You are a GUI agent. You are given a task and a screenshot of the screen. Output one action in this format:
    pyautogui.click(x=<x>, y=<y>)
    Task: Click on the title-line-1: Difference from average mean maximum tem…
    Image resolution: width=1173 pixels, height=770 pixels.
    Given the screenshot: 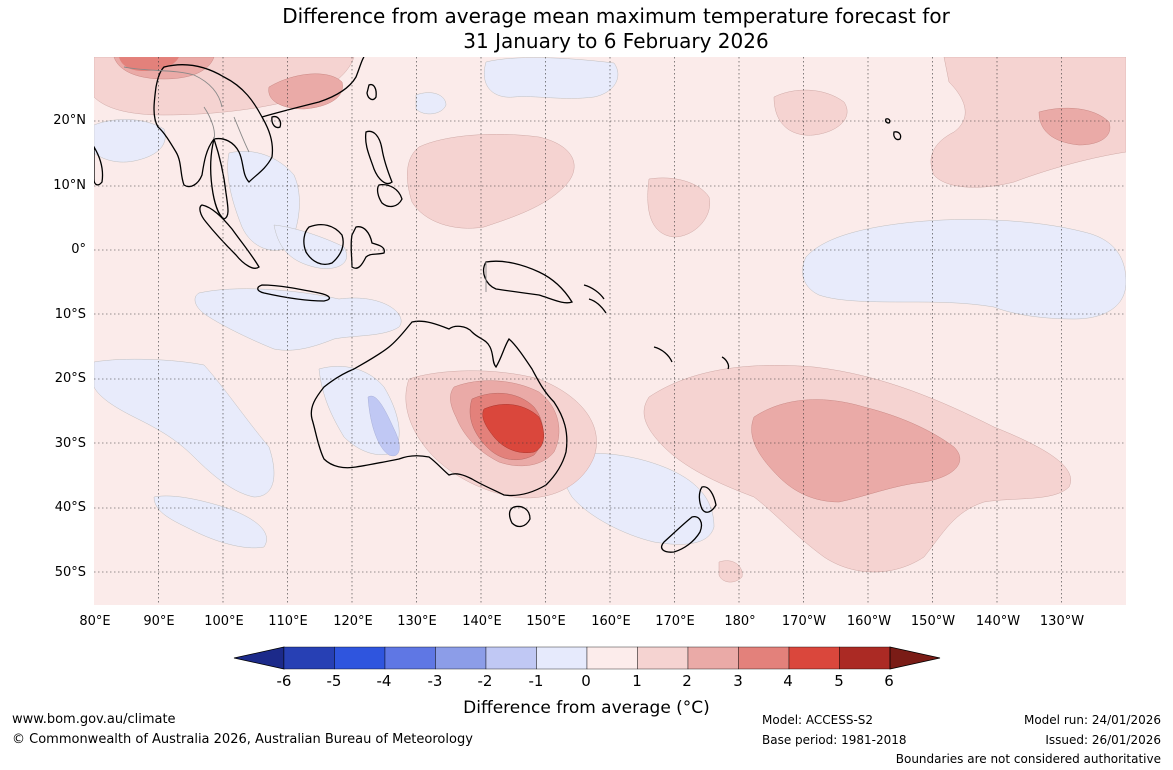 What is the action you would take?
    pyautogui.click(x=616, y=16)
    